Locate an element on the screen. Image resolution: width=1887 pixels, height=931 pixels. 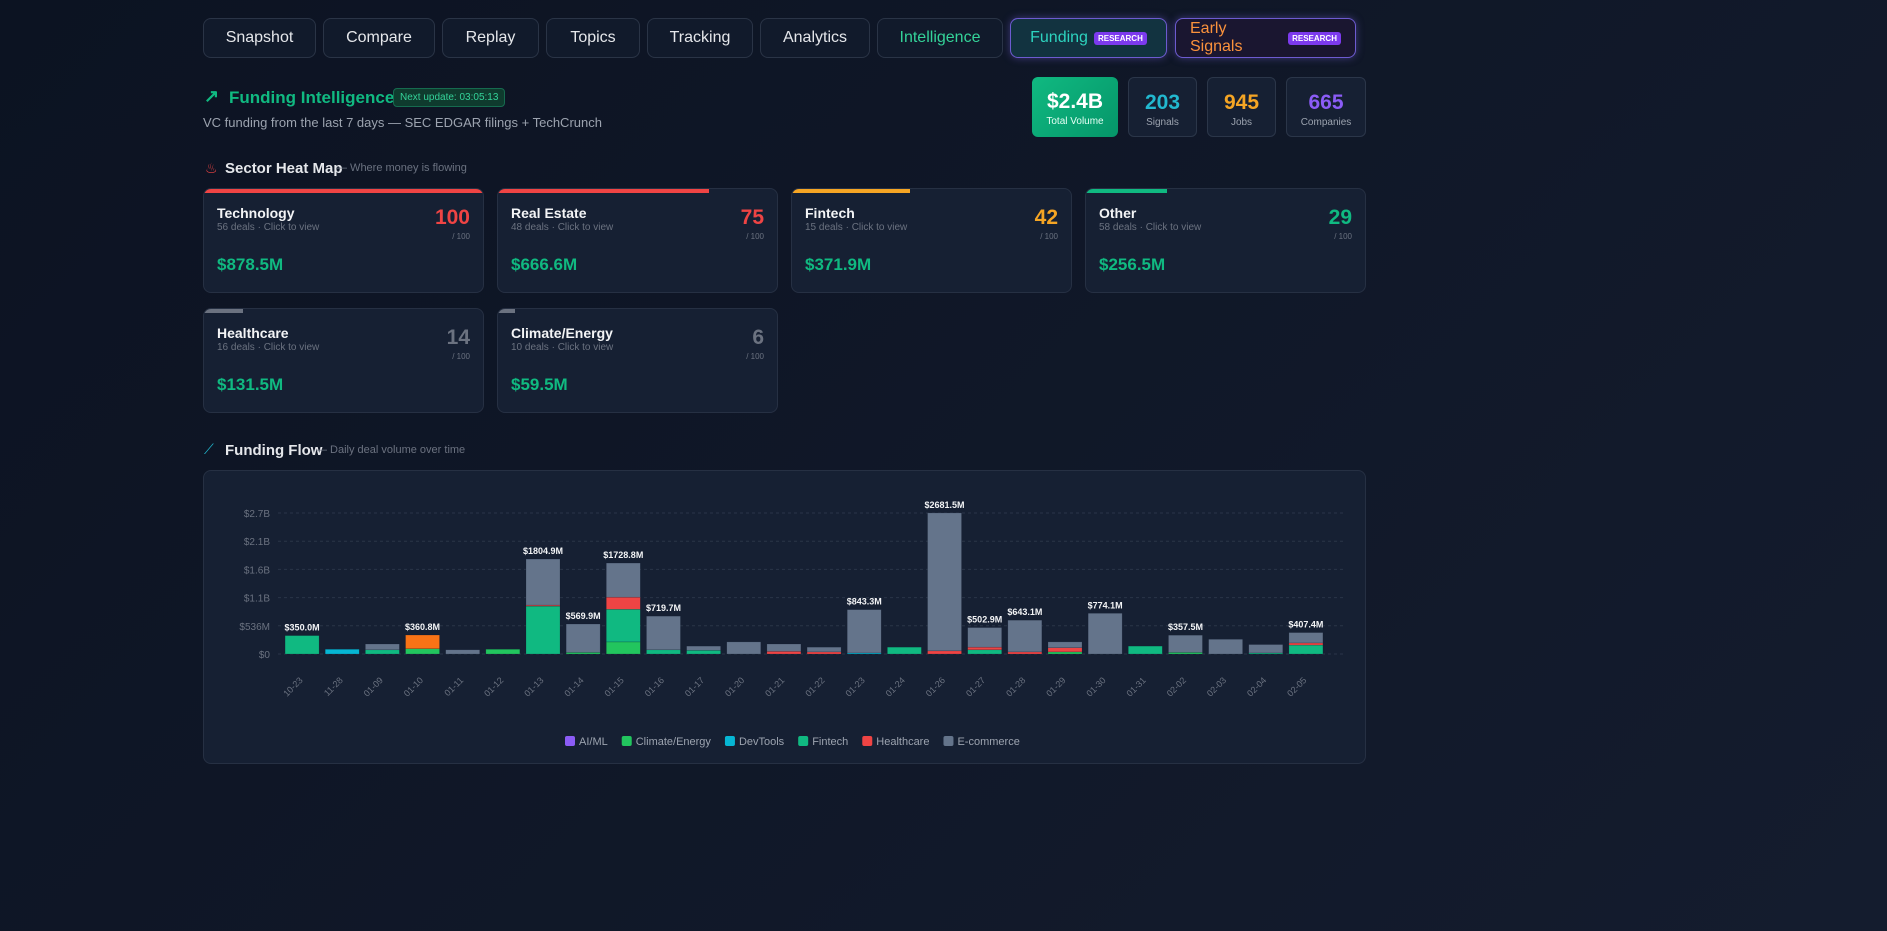
tab-label: Snapshot is located at coordinates (259, 37).